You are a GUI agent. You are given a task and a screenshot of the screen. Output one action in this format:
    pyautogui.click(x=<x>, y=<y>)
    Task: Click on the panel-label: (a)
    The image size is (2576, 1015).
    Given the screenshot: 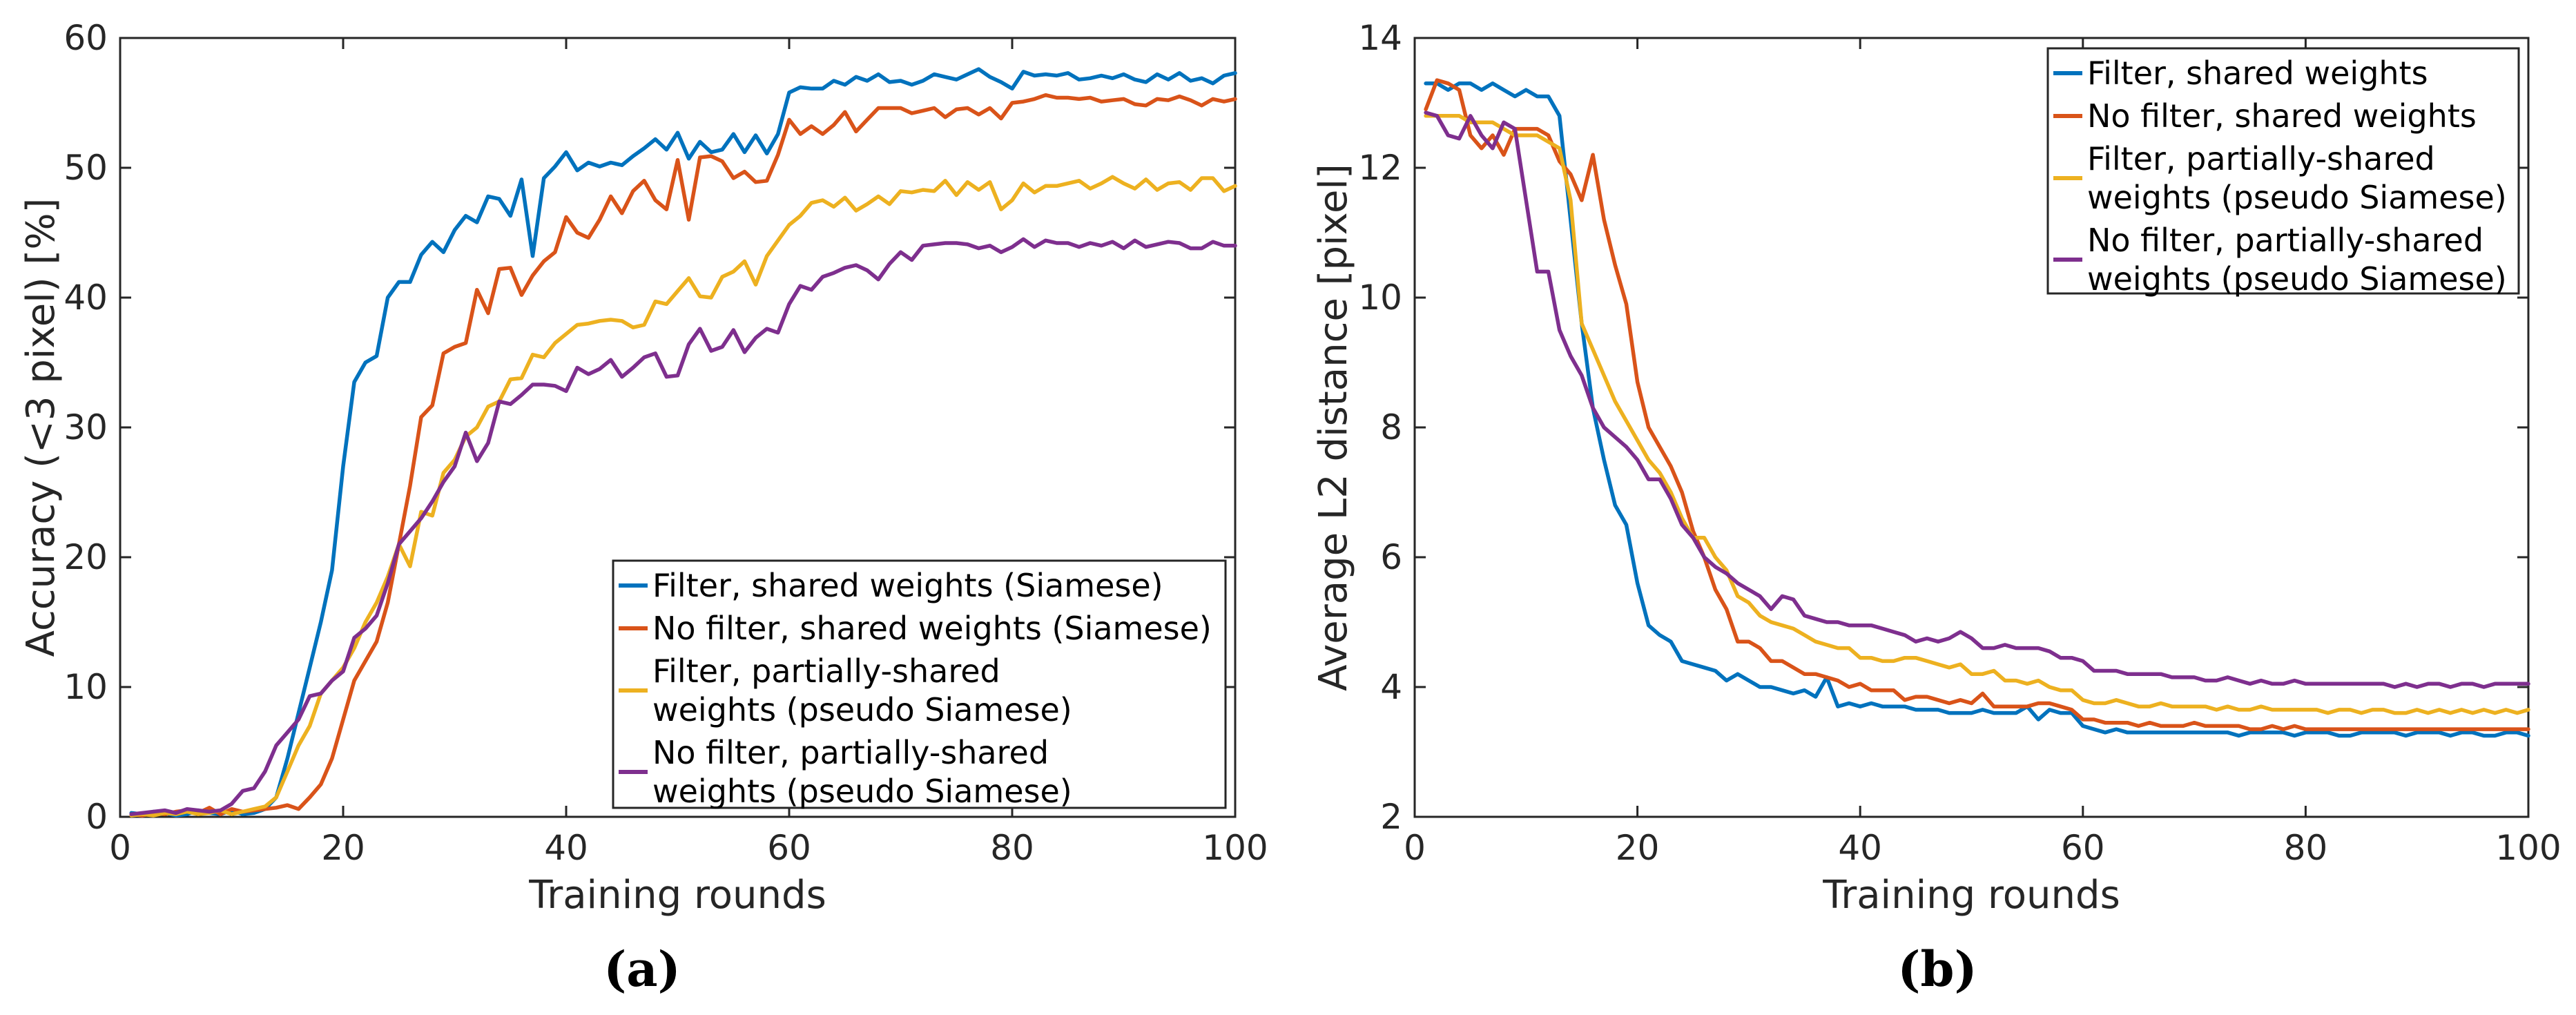 What is the action you would take?
    pyautogui.click(x=642, y=969)
    